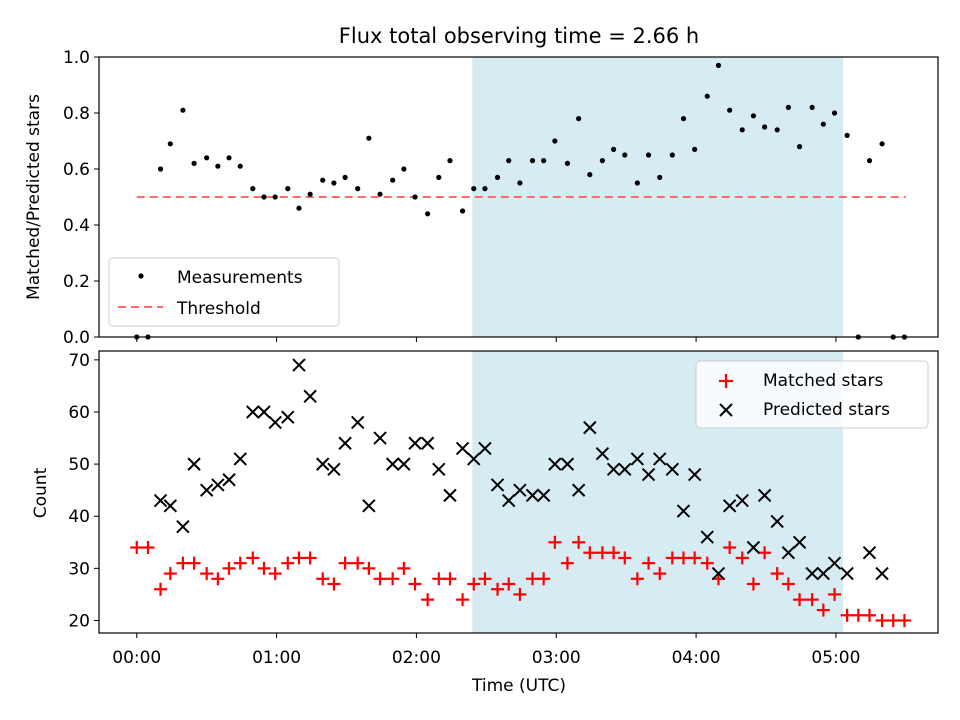 Image resolution: width=960 pixels, height=720 pixels. Describe the element at coordinates (276, 658) in the screenshot. I see `count-x-tick-label: 01:00` at that location.